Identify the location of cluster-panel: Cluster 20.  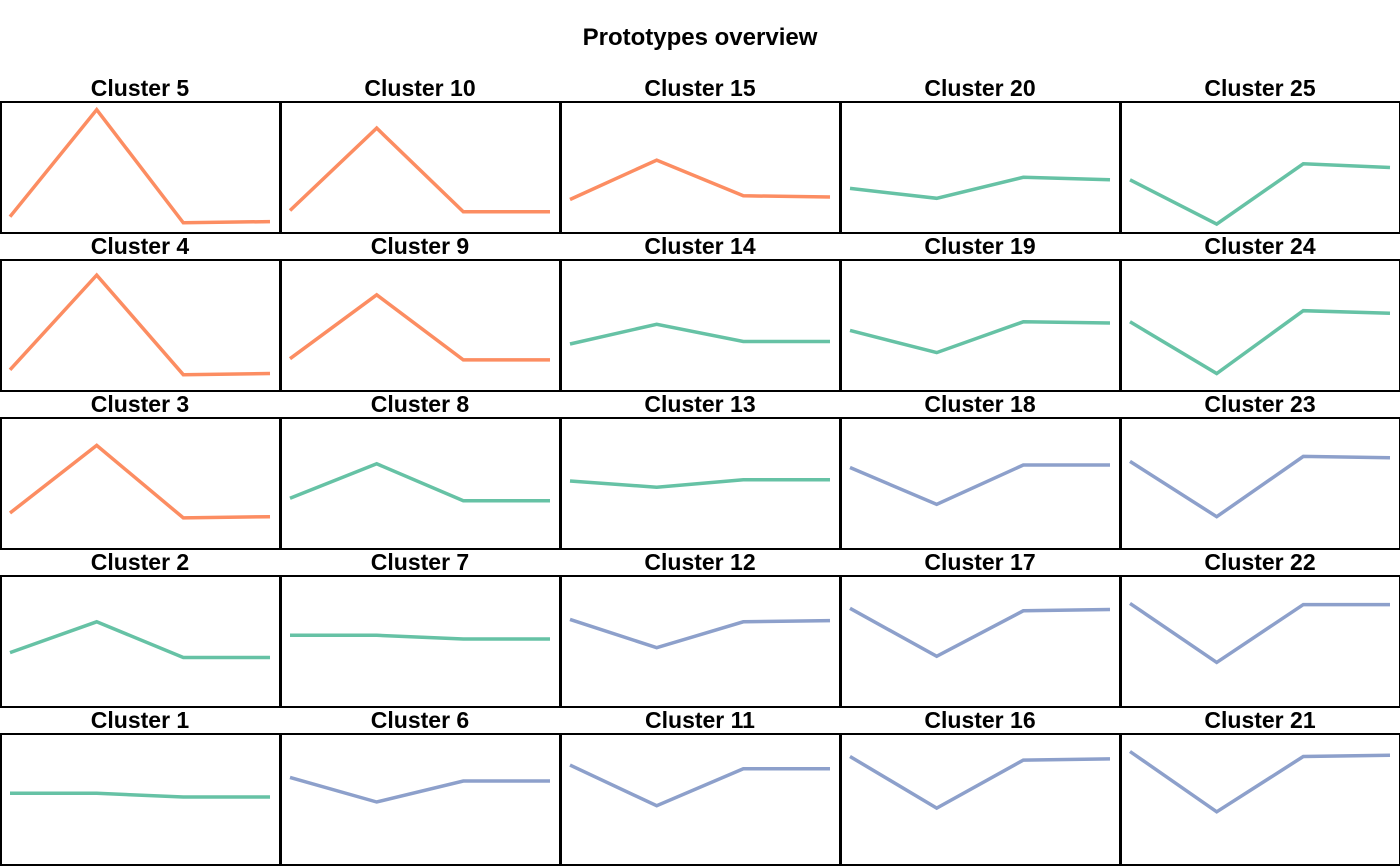
(980, 154).